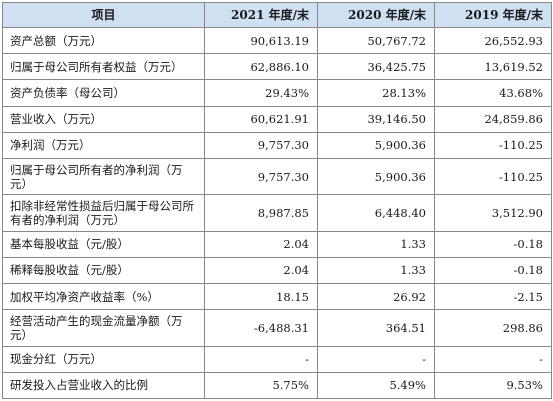  Describe the element at coordinates (493, 359) in the screenshot. I see `cell-2019: -` at that location.